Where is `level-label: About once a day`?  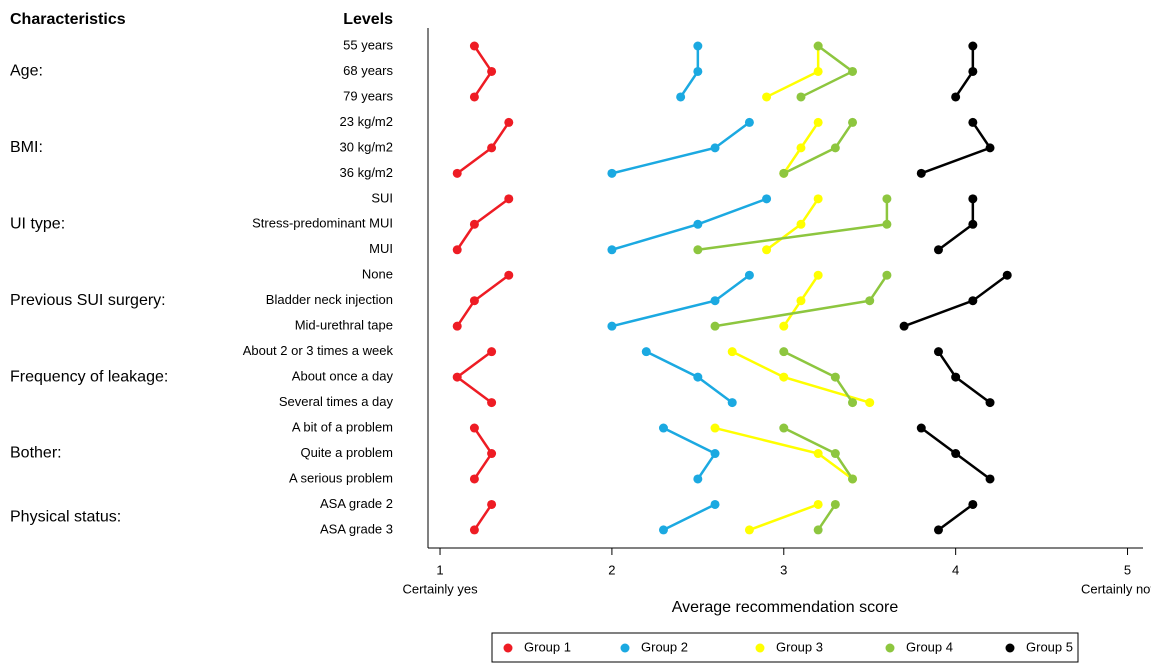
level-label: About once a day is located at coordinates (343, 376).